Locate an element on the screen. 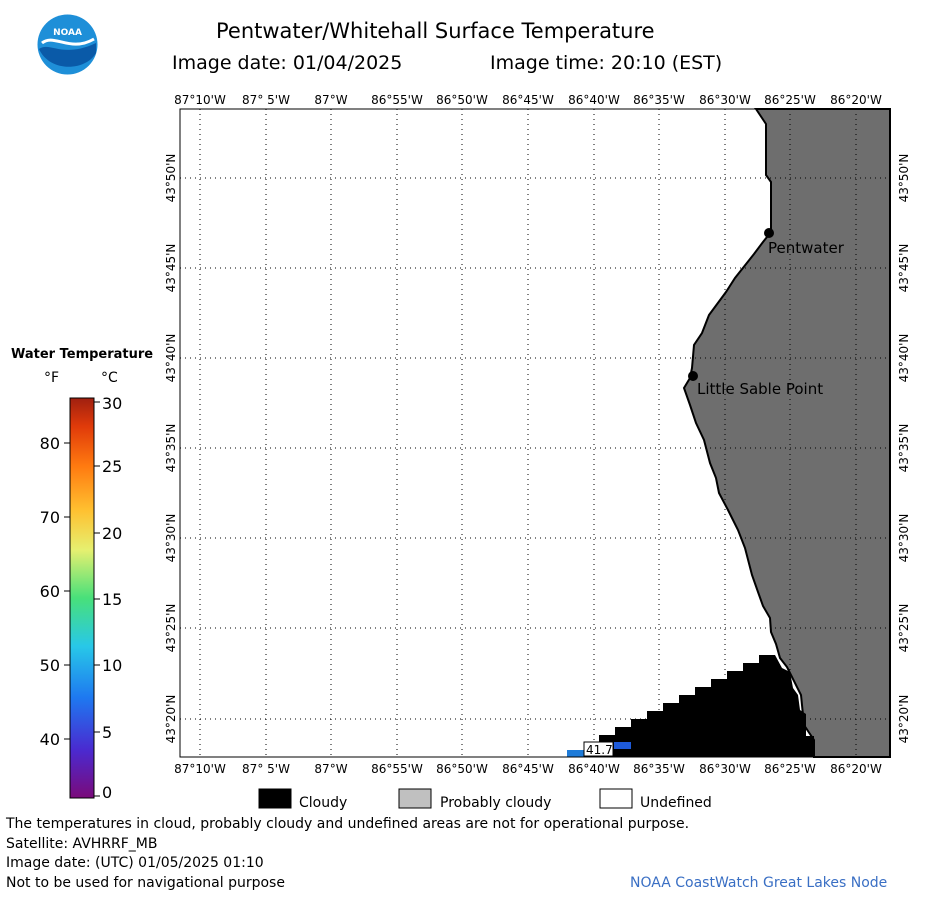 Image resolution: width=929 pixels, height=899 pixels. c-tick-label: 25 is located at coordinates (112, 466).